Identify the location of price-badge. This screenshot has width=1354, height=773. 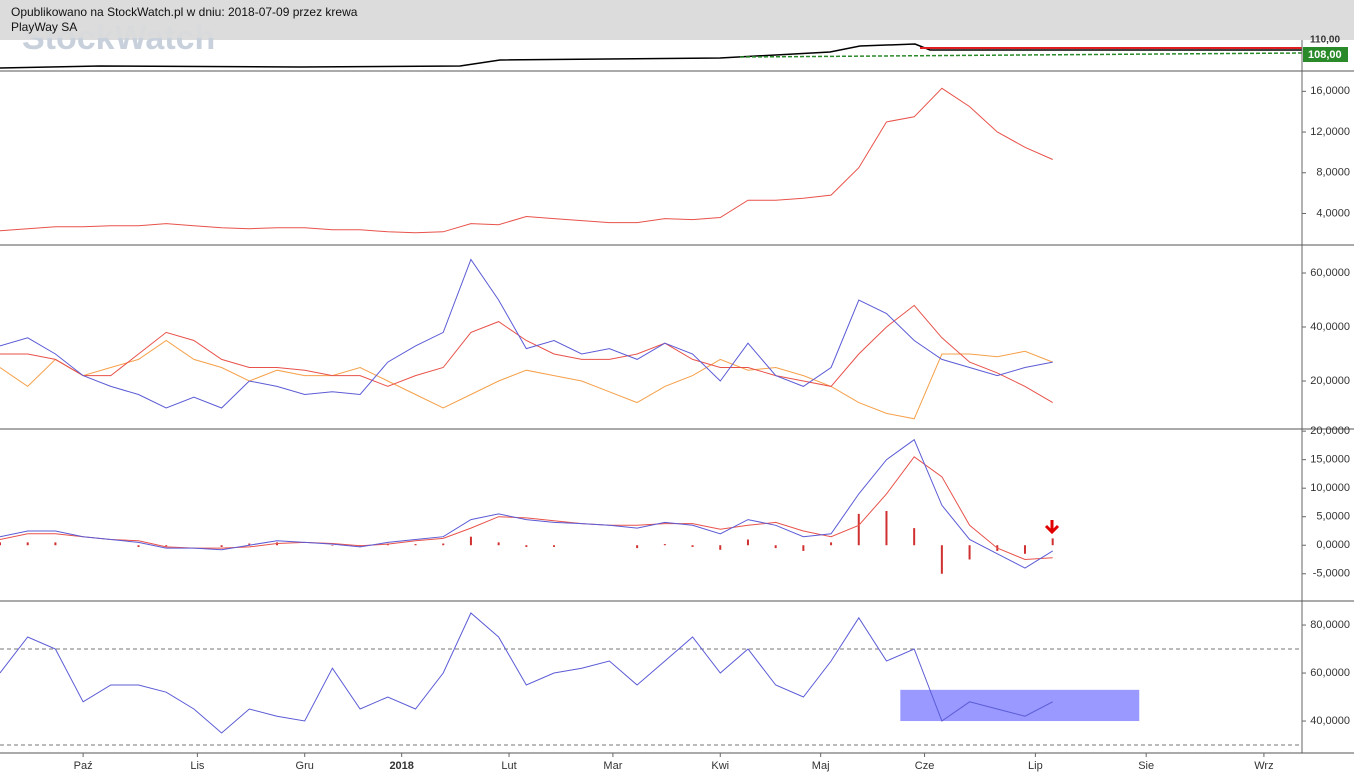
(1325, 54).